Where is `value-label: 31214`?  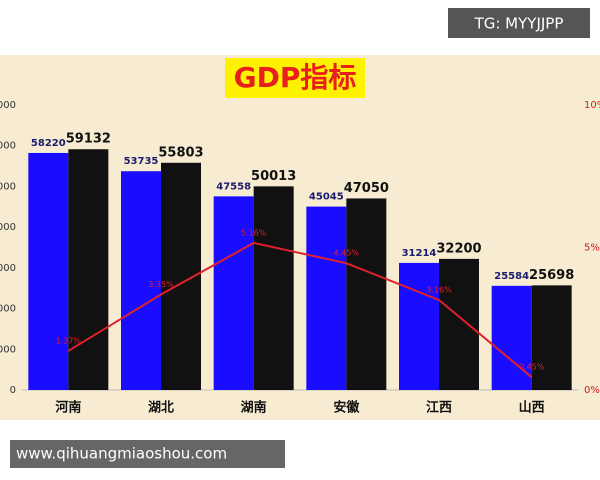
value-label: 31214 is located at coordinates (419, 253).